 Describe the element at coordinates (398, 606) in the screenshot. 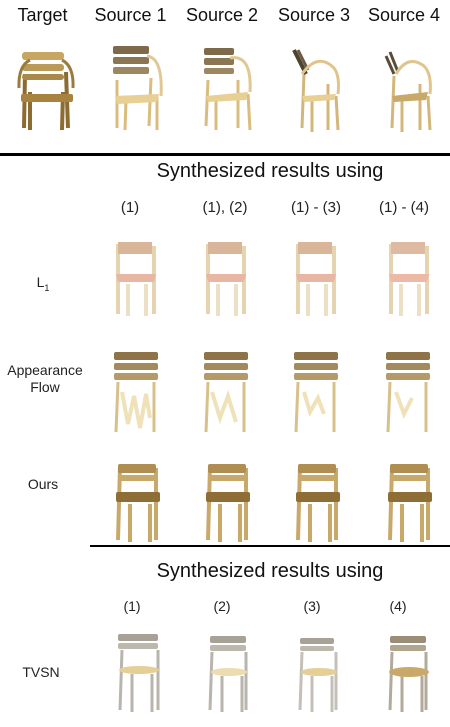

I see `section2-column-4: (4)` at that location.